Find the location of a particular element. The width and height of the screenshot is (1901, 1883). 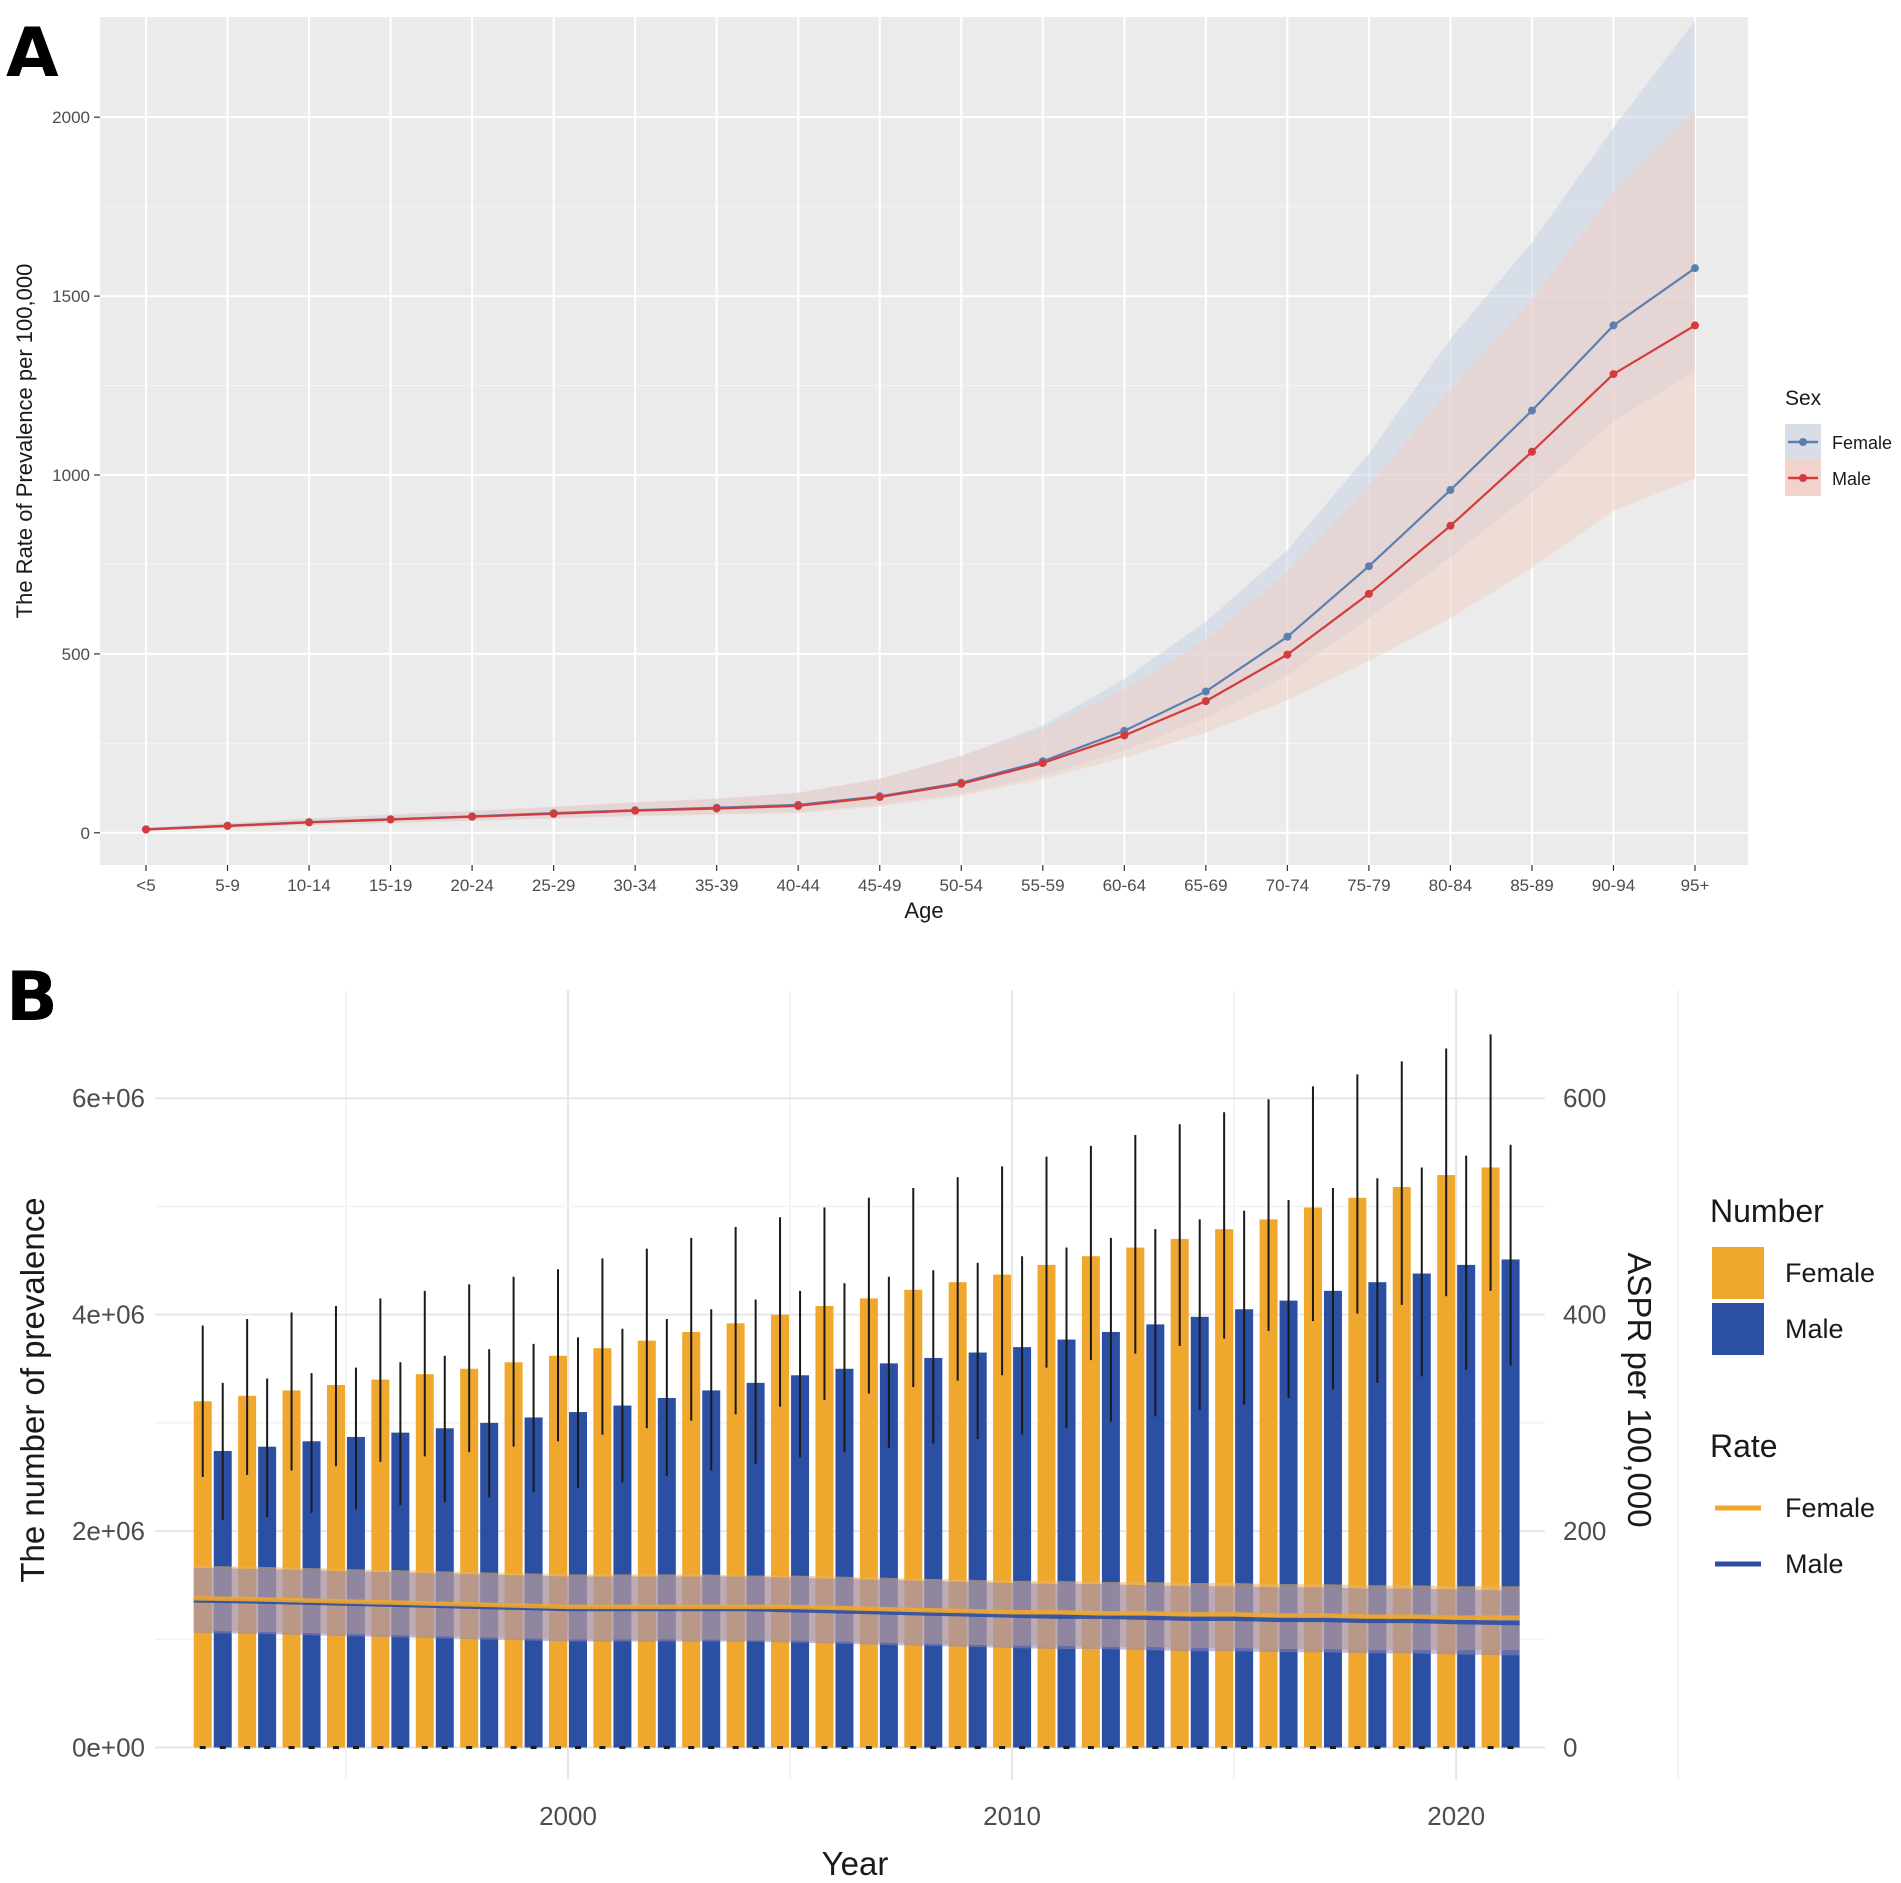

x-tick-label-b: 2010 is located at coordinates (1012, 1816).